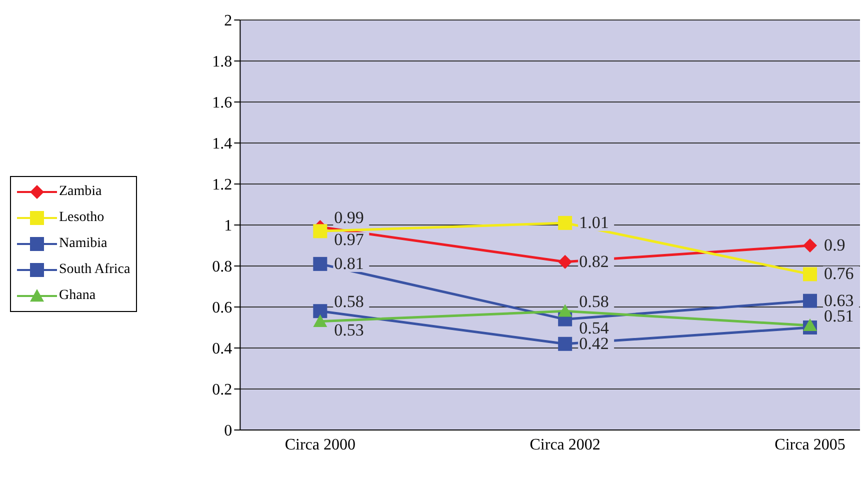 This screenshot has height=478, width=868. I want to click on data-label: 0.82, so click(594, 261).